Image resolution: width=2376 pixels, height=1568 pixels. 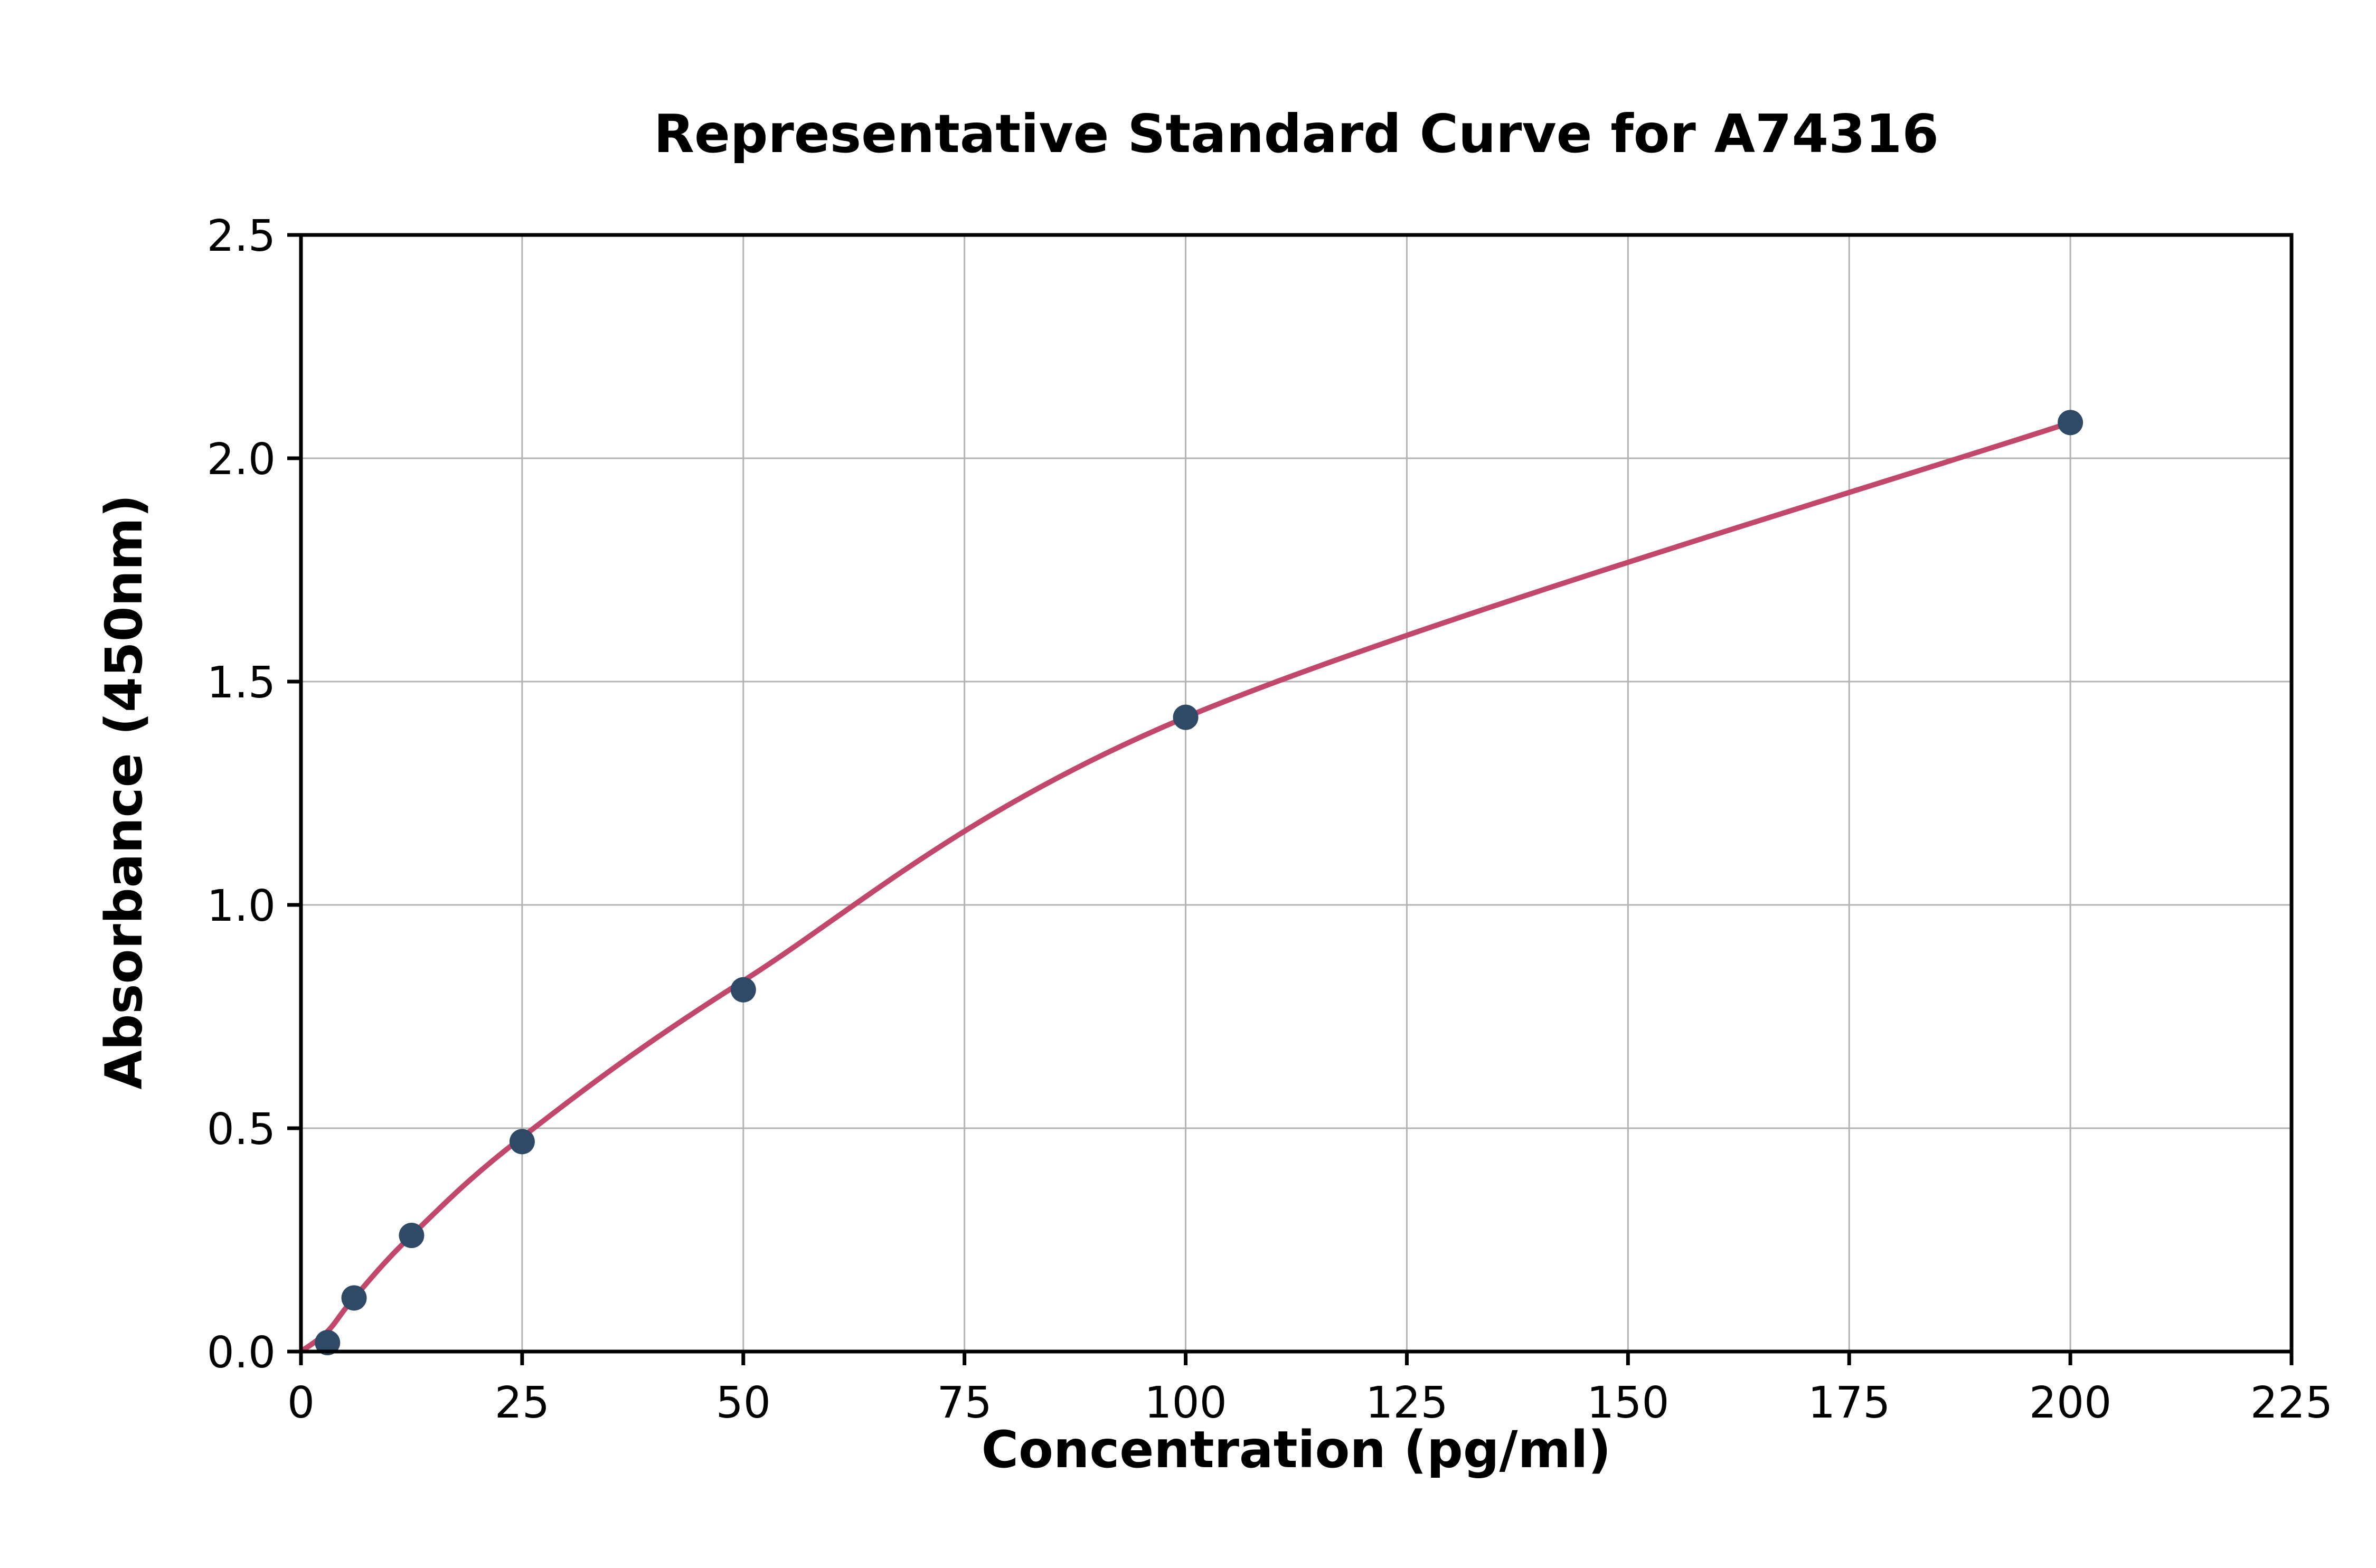 What do you see at coordinates (1628, 1403) in the screenshot?
I see `x-tick-label: 150` at bounding box center [1628, 1403].